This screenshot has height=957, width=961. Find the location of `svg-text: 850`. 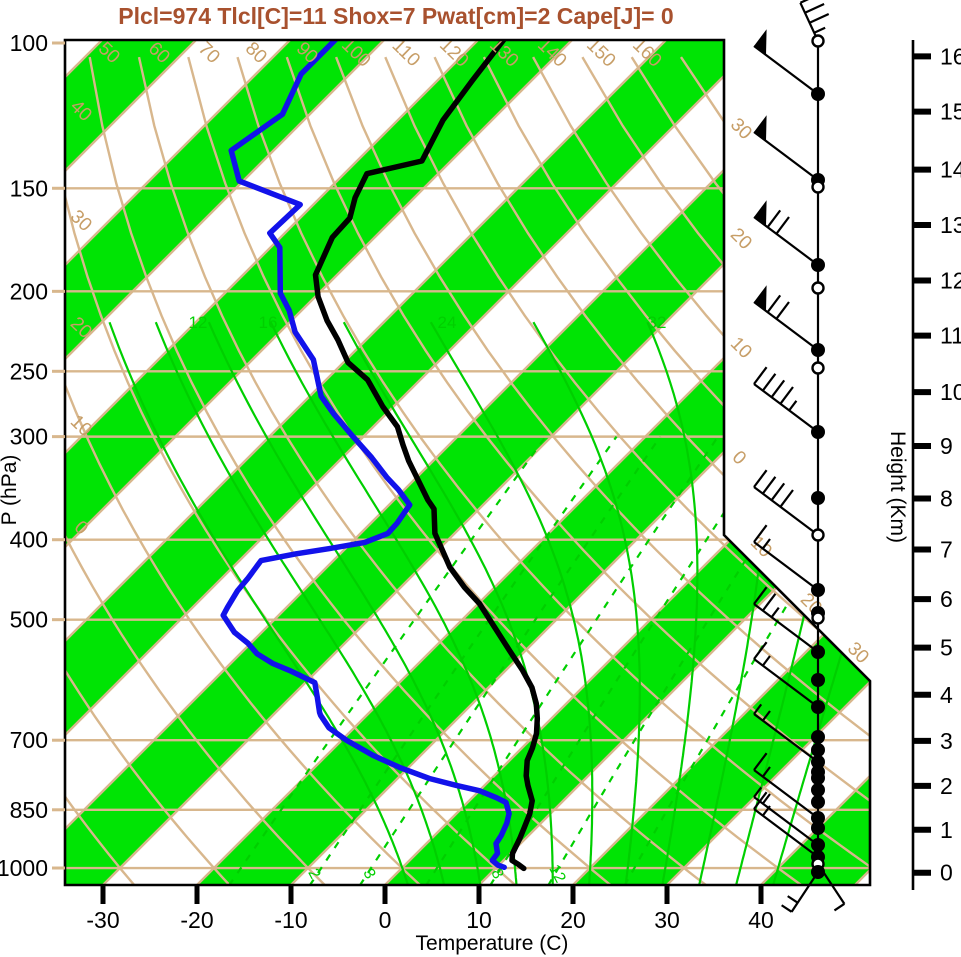

svg-text: 850 is located at coordinates (29, 810).